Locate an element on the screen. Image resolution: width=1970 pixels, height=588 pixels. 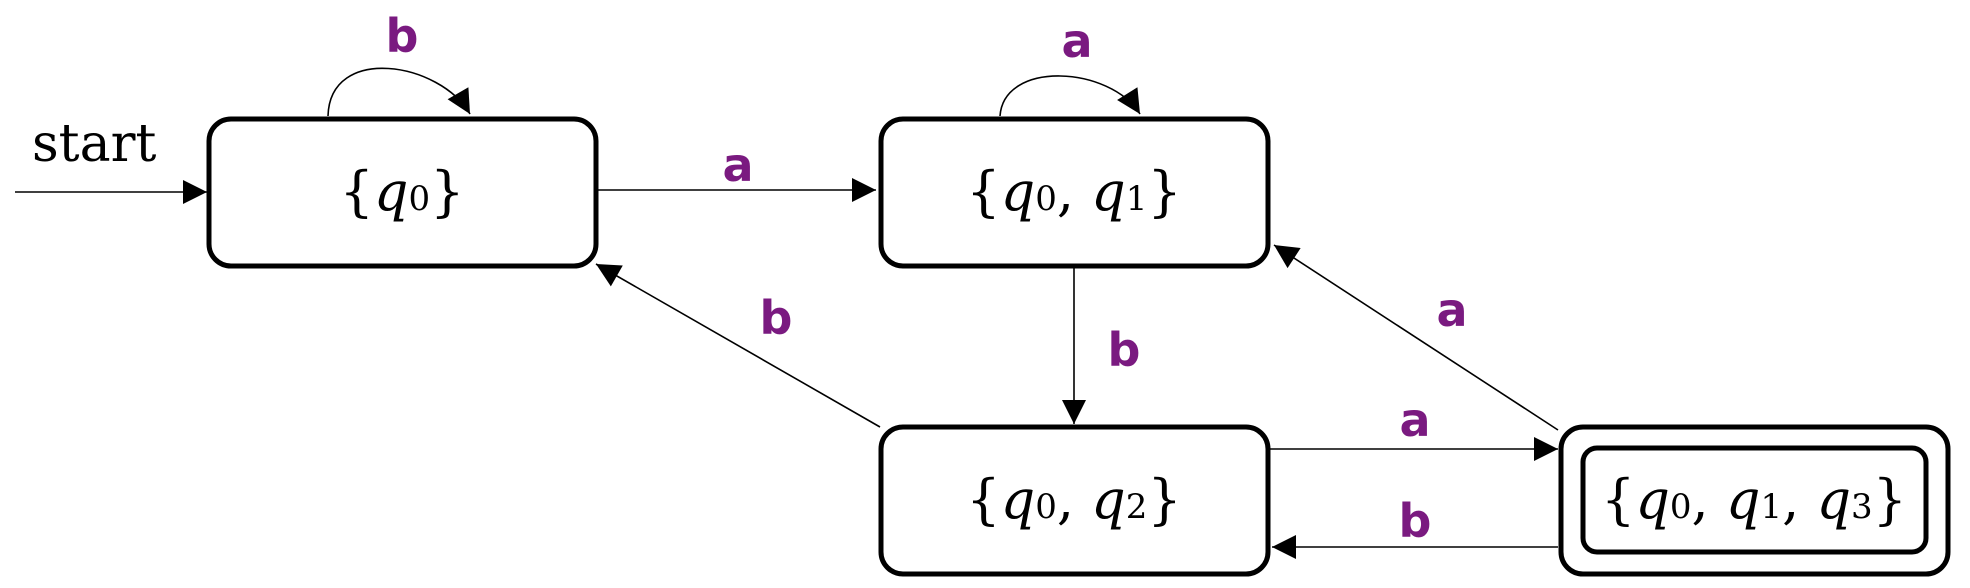
edge-q0-self-b is located at coordinates (399, 92).